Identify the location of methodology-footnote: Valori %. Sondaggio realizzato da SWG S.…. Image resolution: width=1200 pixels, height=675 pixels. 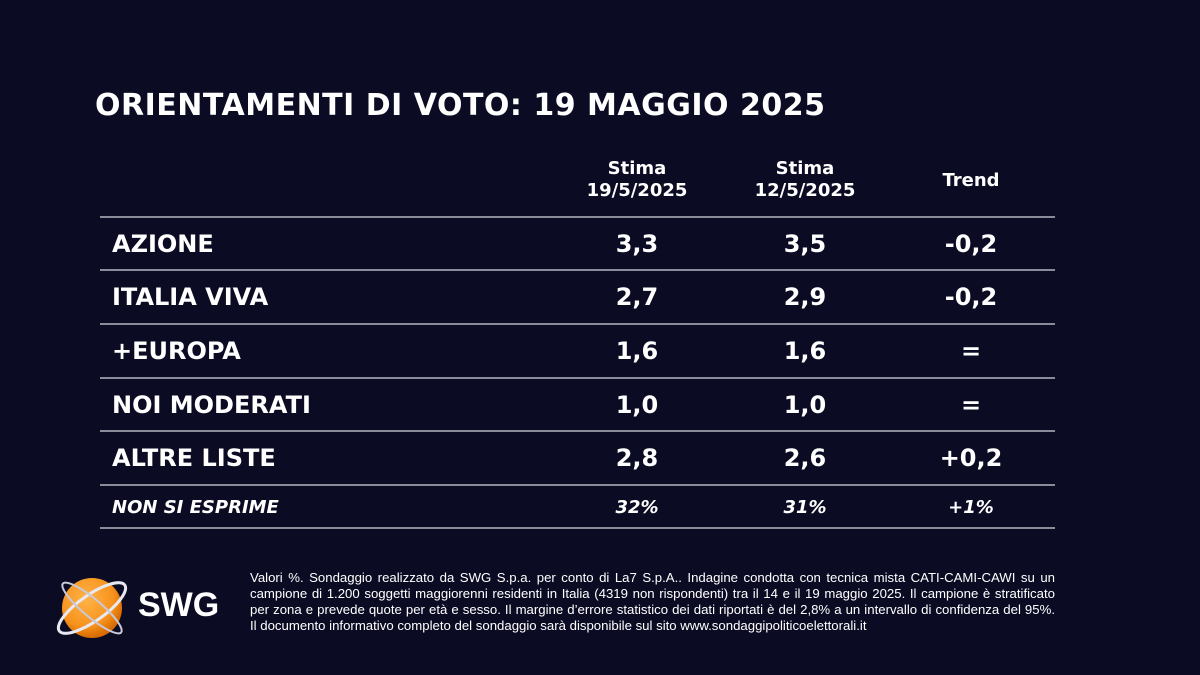
(652, 601).